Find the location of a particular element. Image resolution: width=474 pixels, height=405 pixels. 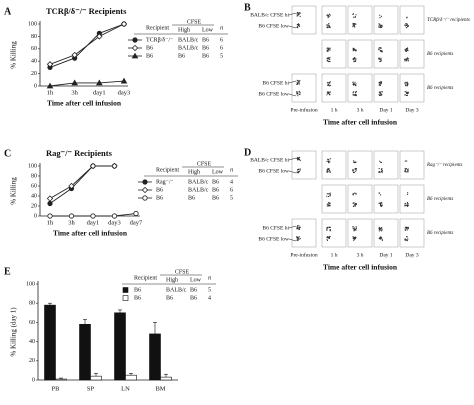

x-tick-label: LN is located at coordinates (125, 388).